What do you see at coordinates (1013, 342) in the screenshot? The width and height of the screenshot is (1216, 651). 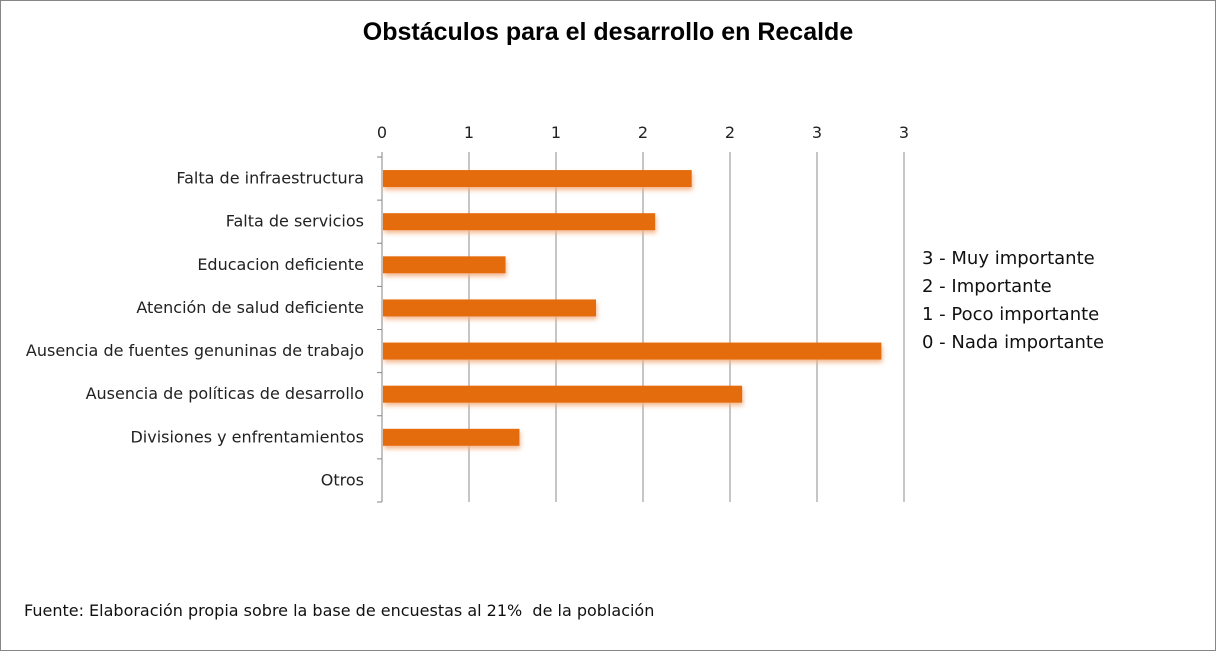 I see `legend-entry: 0 - Nada importante` at bounding box center [1013, 342].